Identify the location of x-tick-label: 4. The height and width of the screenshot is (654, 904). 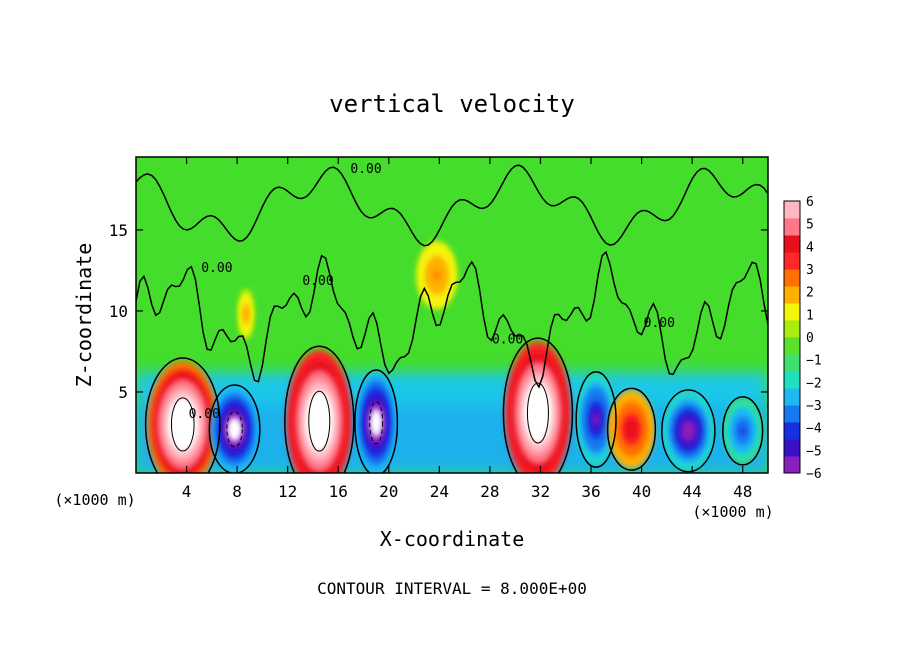
(187, 491).